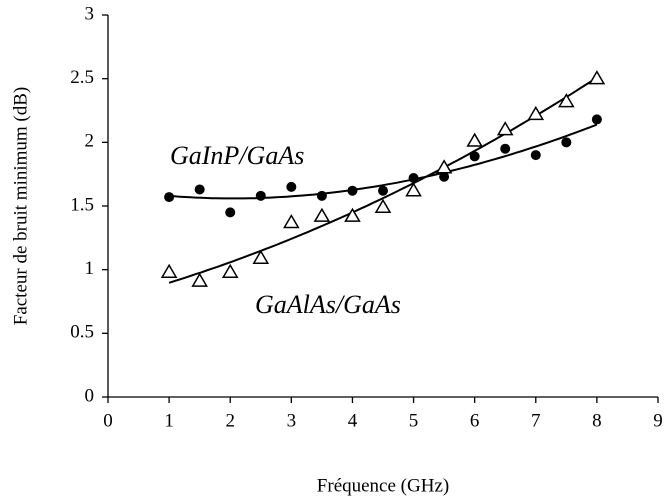 The height and width of the screenshot is (501, 667). Describe the element at coordinates (82, 77) in the screenshot. I see `y-tick-label: 2.5` at that location.